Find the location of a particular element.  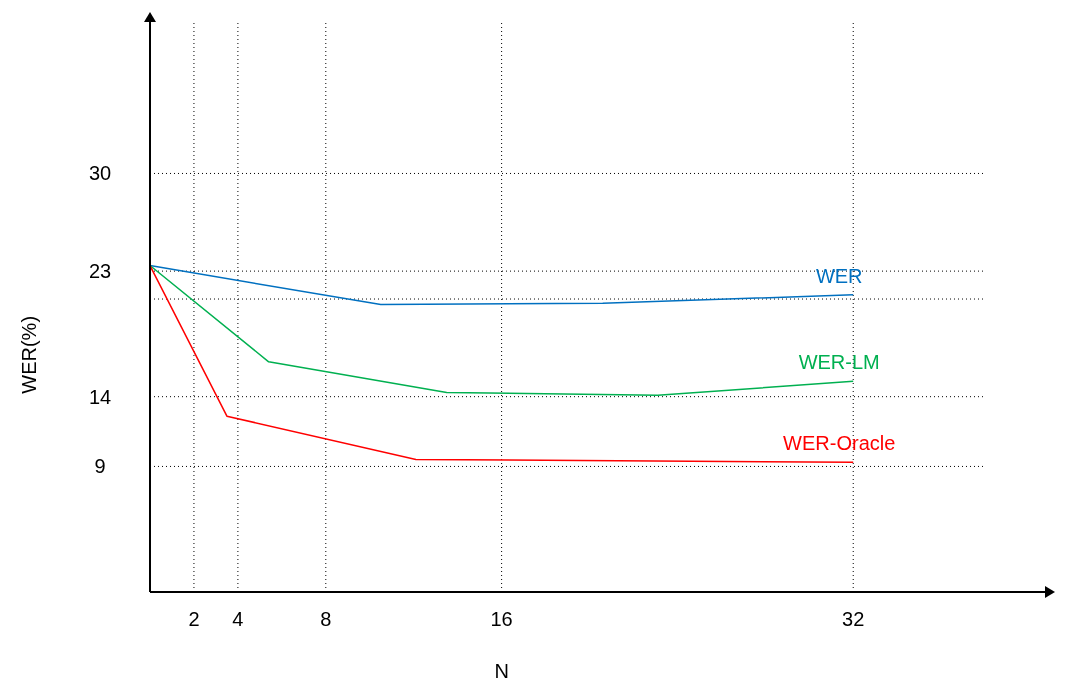

x-tick-label: 16 is located at coordinates (501, 619).